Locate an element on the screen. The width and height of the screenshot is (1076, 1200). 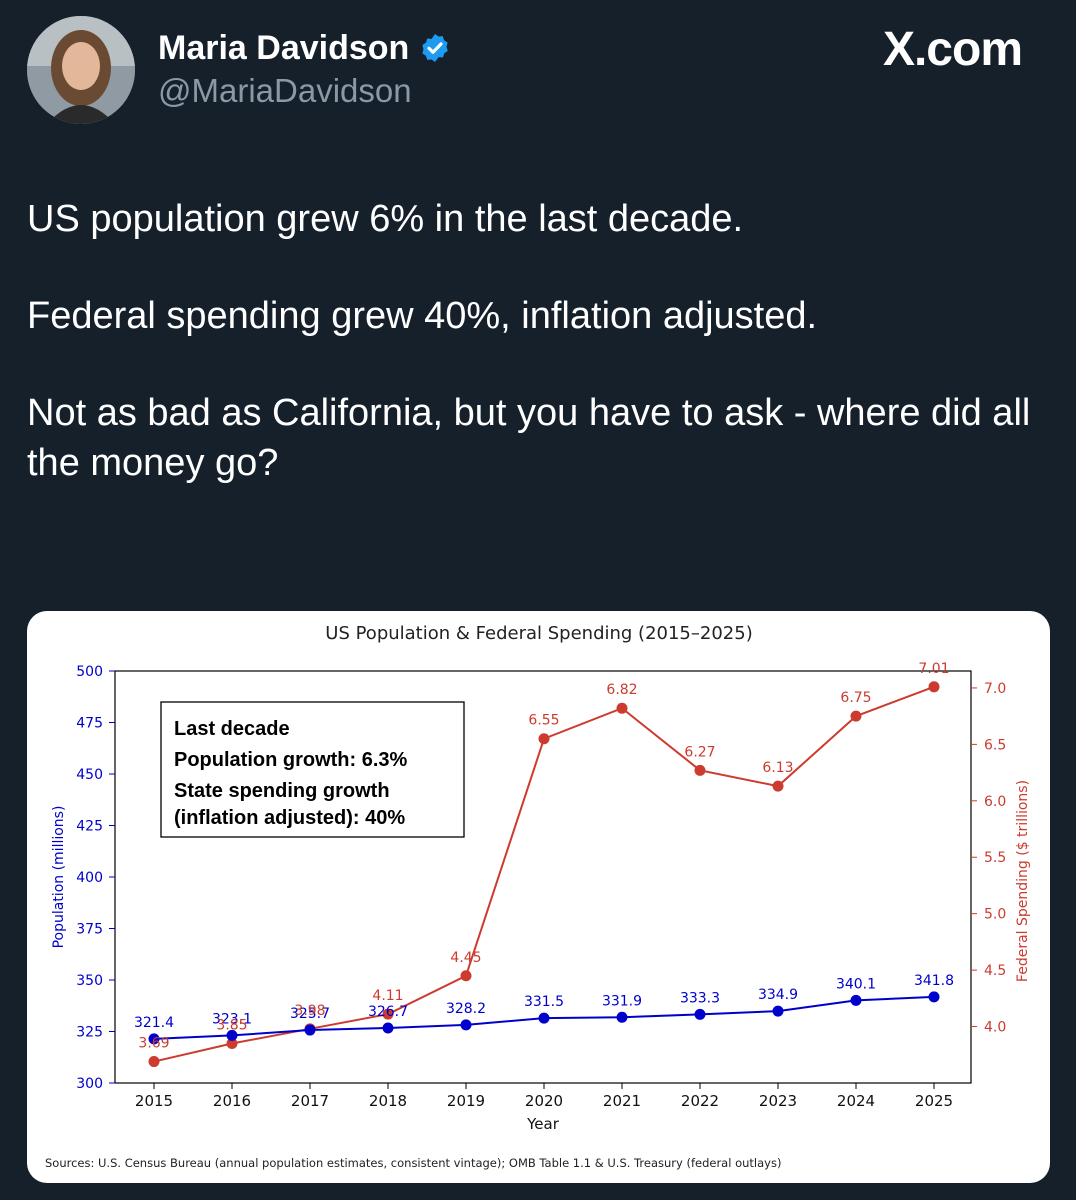
right-axis-tick-label: 6.0 is located at coordinates (995, 802).